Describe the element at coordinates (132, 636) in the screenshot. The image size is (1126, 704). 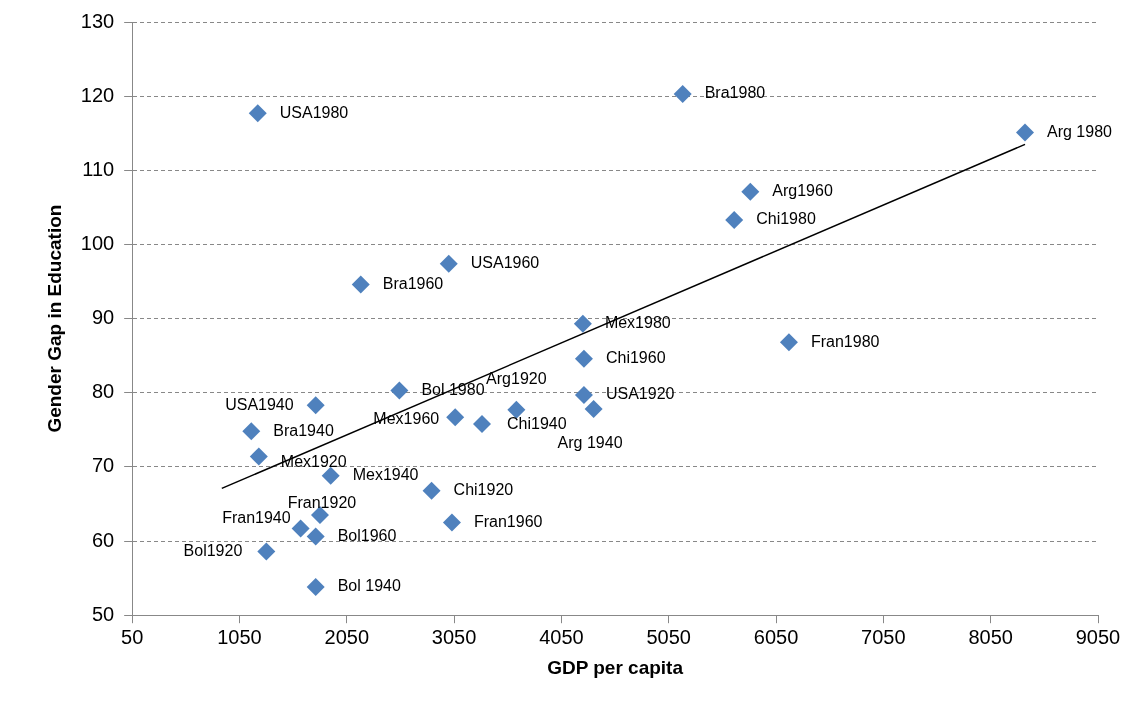
I see `x-tick-label: 50` at that location.